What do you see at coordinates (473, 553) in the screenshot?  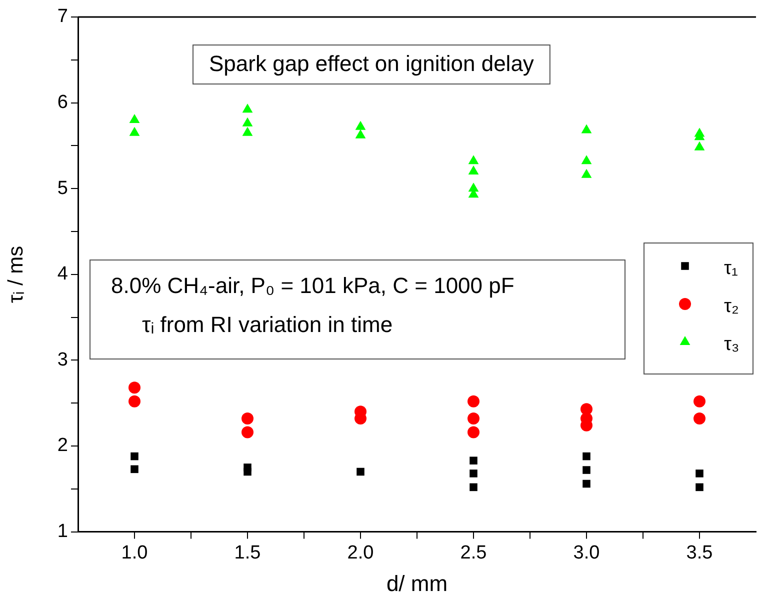 I see `x-tick-label: 2.5` at bounding box center [473, 553].